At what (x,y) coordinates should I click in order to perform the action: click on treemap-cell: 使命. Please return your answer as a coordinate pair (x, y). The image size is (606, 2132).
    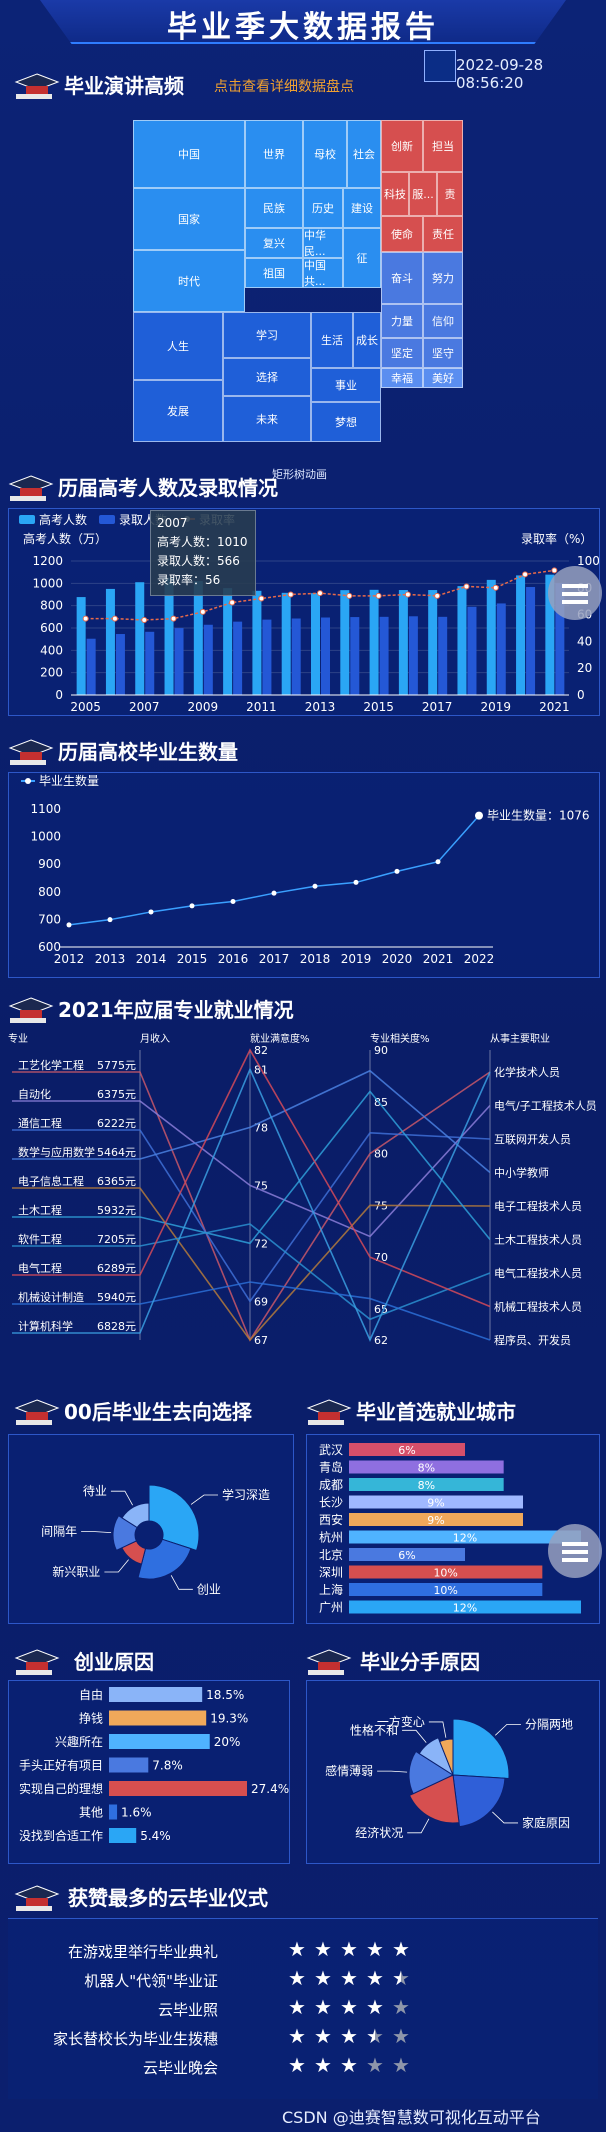
    Looking at the image, I should click on (402, 234).